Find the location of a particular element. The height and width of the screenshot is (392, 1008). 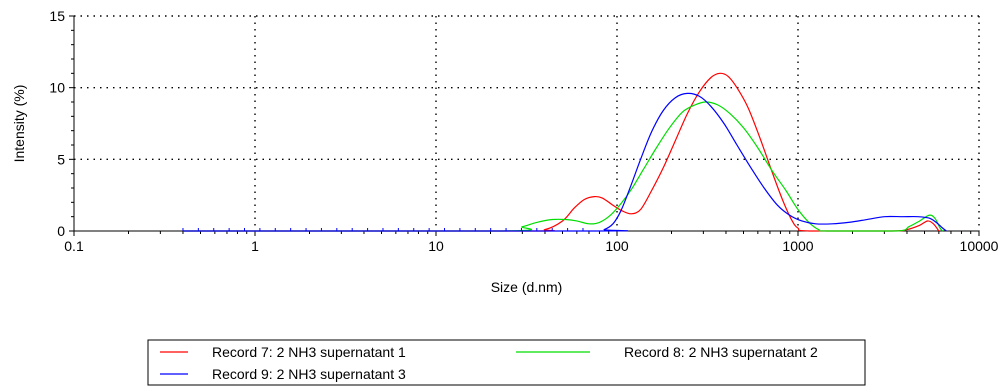

y-tick-label: 15 is located at coordinates (57, 16).